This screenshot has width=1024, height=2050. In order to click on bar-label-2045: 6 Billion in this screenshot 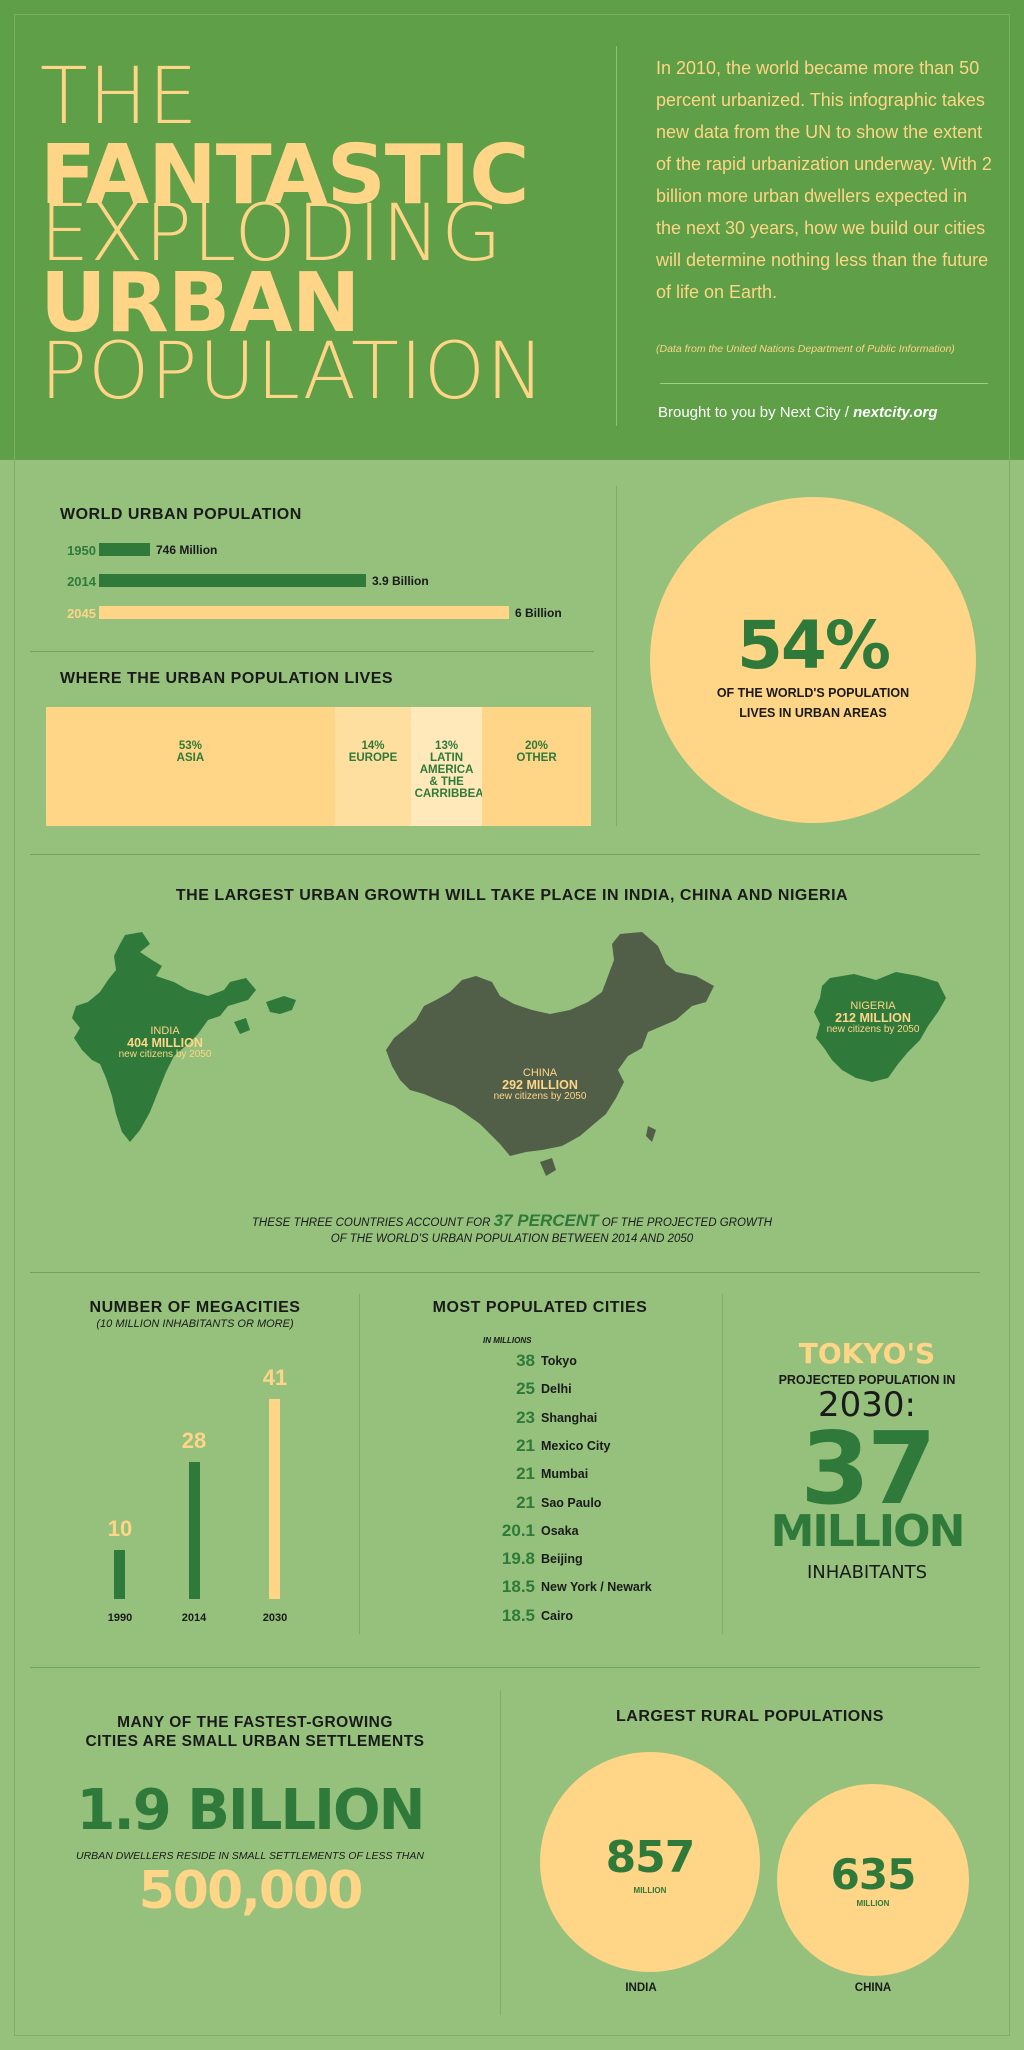, I will do `click(538, 613)`.